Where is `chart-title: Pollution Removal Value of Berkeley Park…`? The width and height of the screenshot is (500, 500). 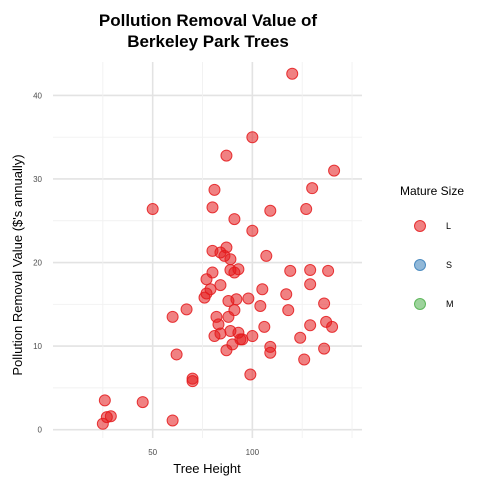 chart-title: Pollution Removal Value of Berkeley Park… is located at coordinates (208, 31).